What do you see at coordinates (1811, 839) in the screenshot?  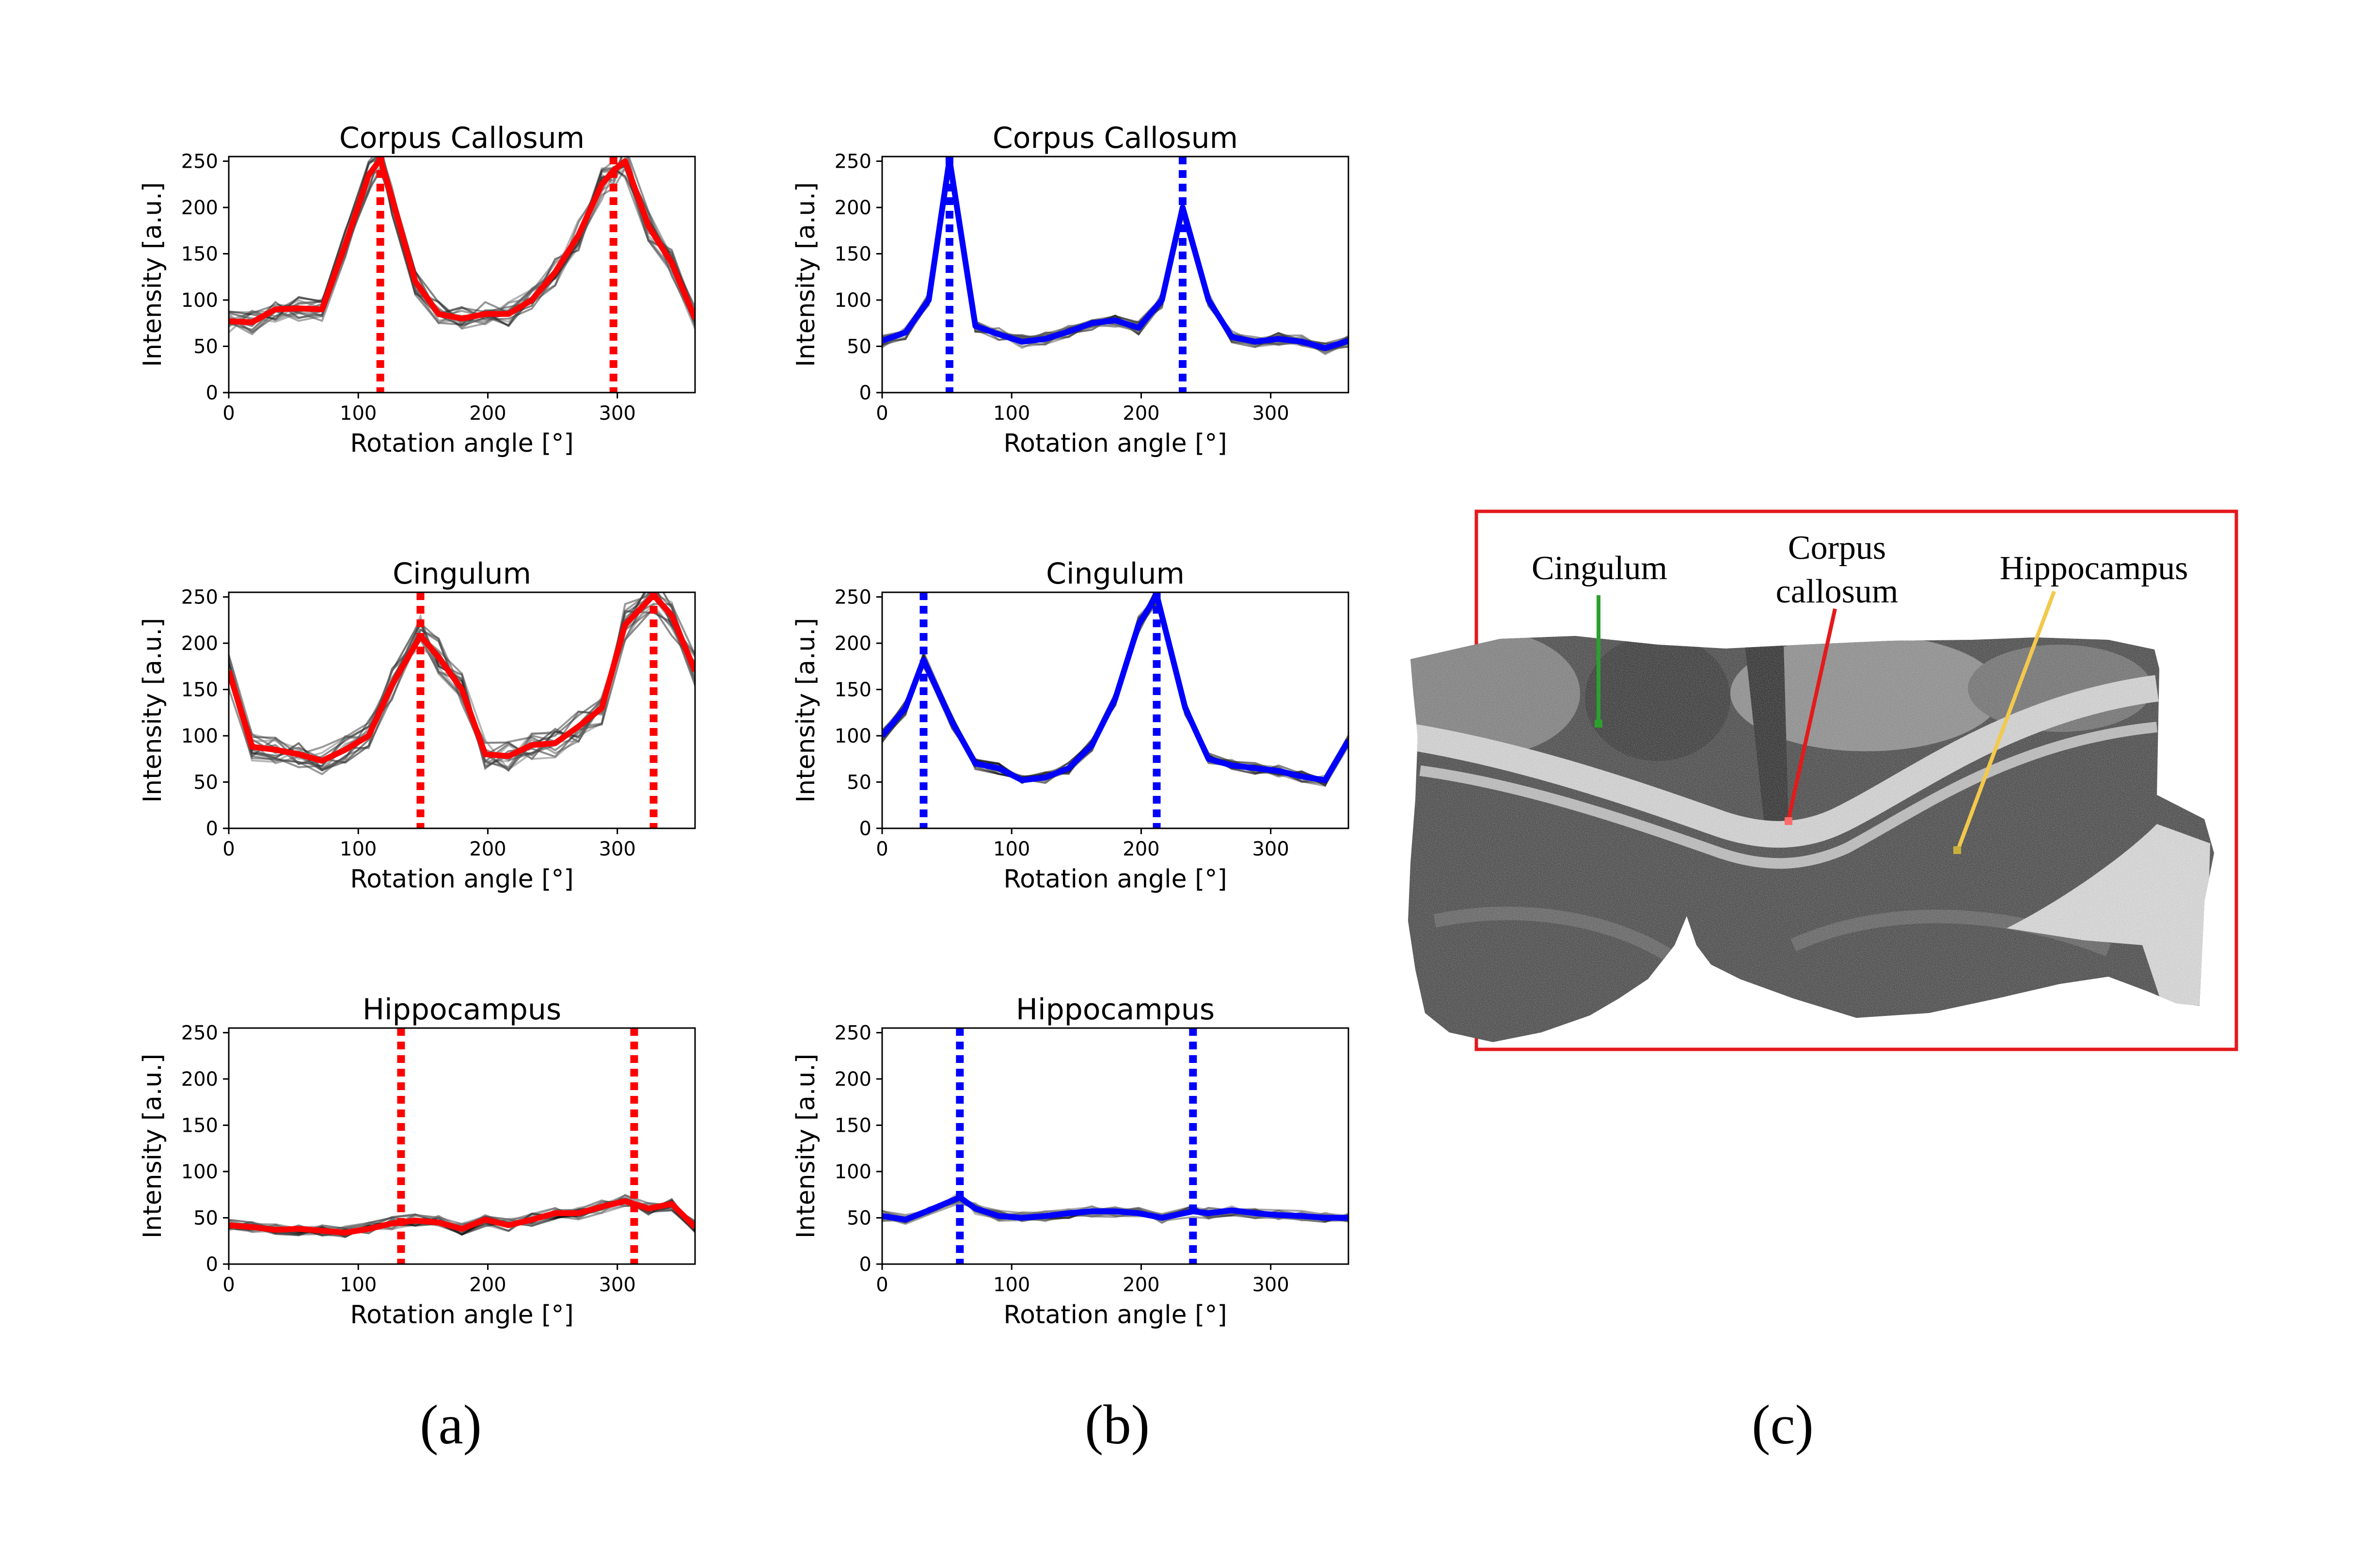 I see `brain-slice-image` at bounding box center [1811, 839].